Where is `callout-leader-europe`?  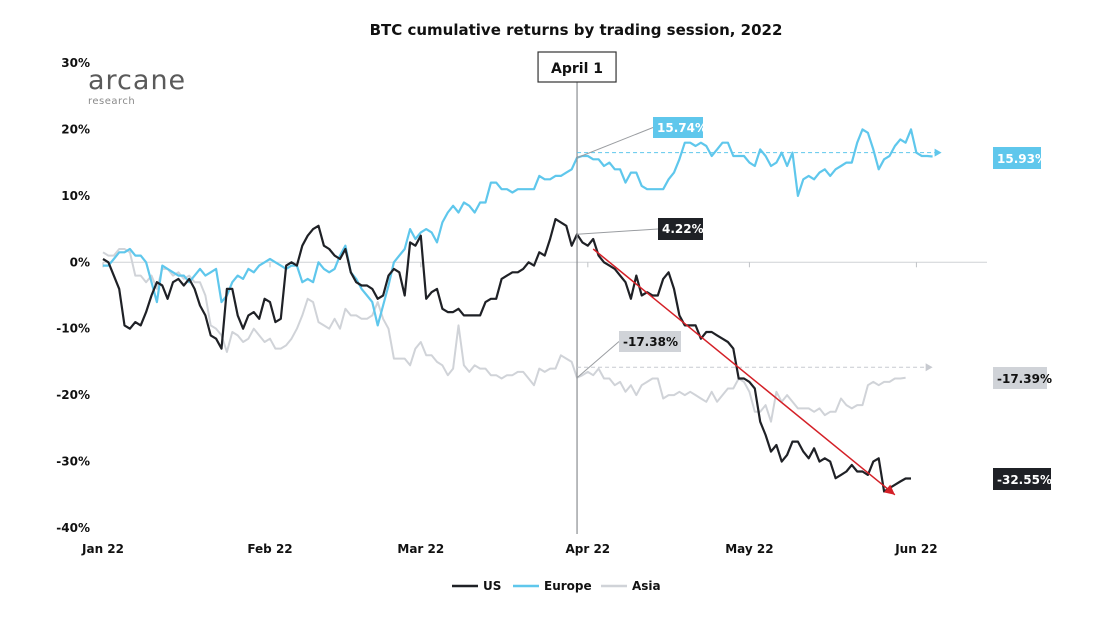 callout-leader-europe is located at coordinates (615, 143).